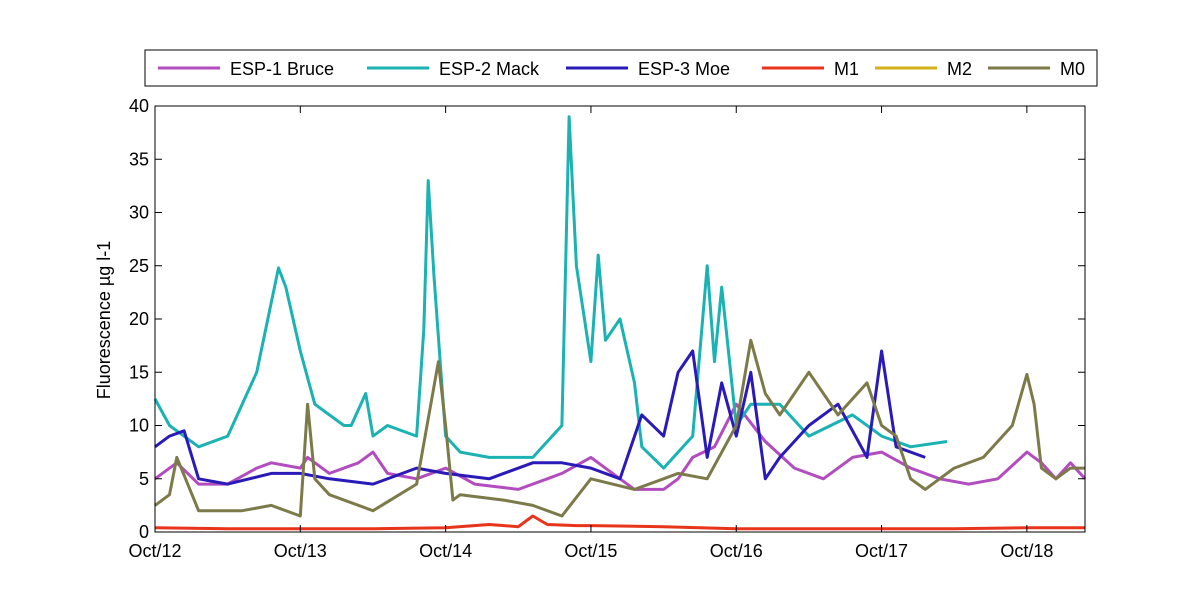  I want to click on y-tick-label-3: 15, so click(139, 372).